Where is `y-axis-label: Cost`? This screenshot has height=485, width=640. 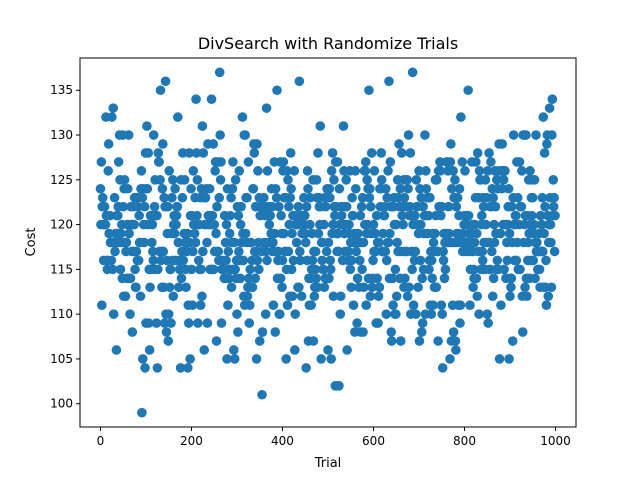
y-axis-label: Cost is located at coordinates (31, 242).